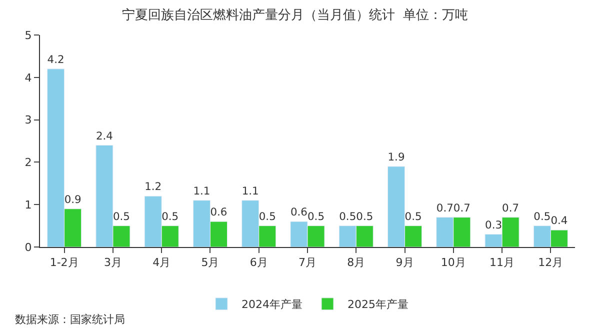  Describe the element at coordinates (378, 305) in the screenshot. I see `legend-label: 2025年产量` at that location.